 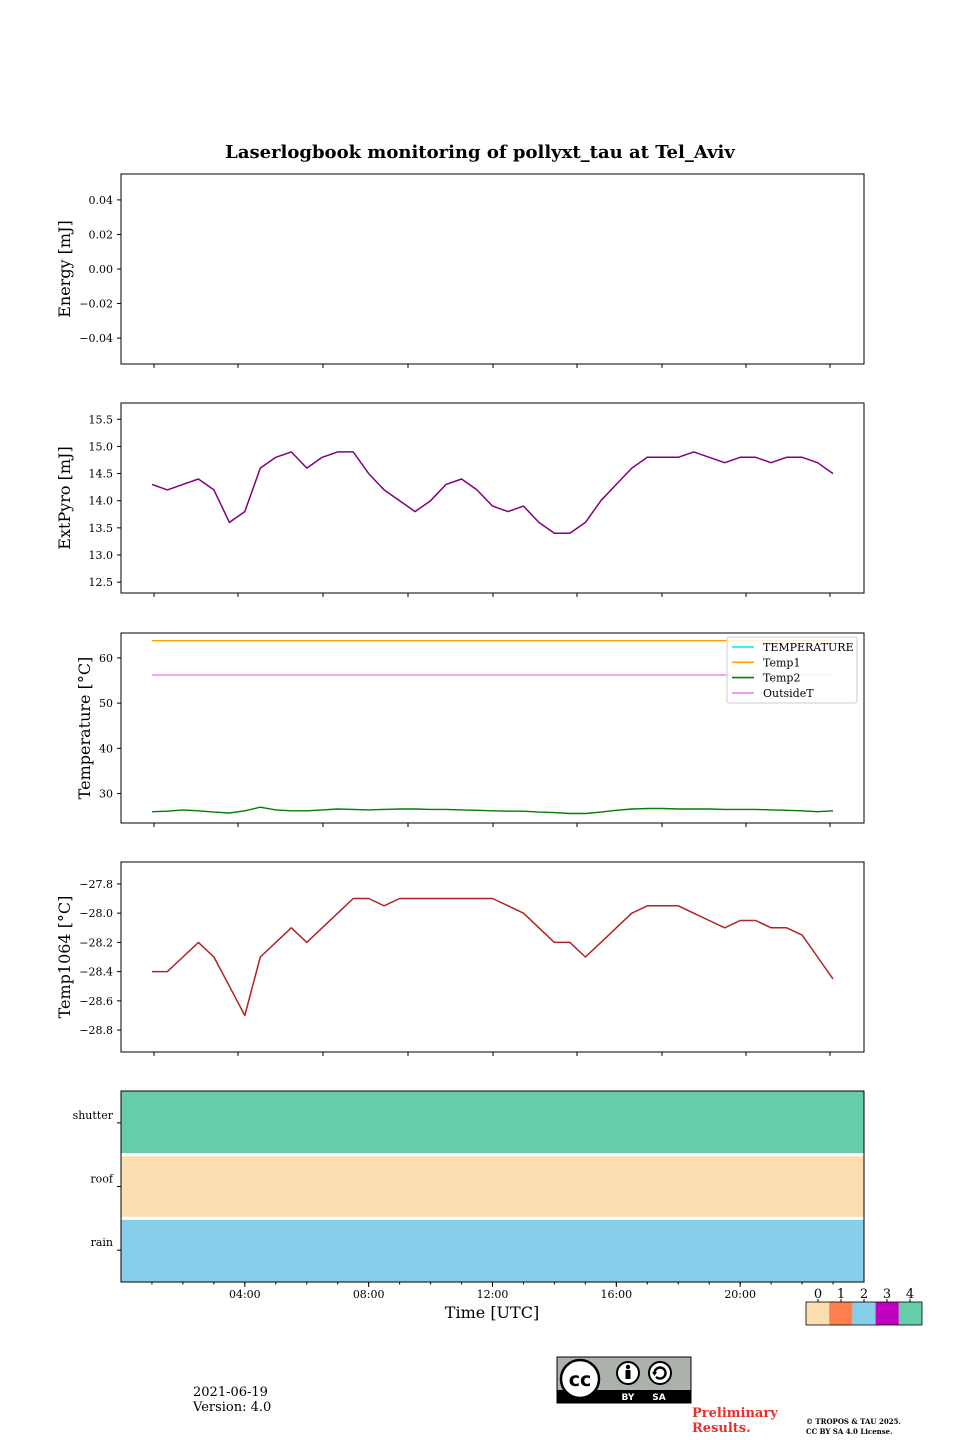 I want to click on panel-1: 0.04 0.02 0.00 −0.02 −0.04 Energy [mJ], so click(x=460, y=270).